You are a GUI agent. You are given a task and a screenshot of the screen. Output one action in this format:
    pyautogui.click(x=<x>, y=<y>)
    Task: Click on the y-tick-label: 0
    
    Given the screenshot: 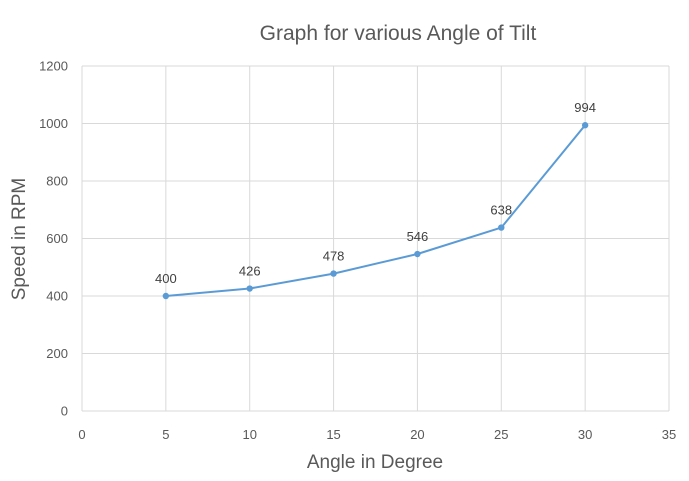 What is the action you would take?
    pyautogui.click(x=64, y=411)
    